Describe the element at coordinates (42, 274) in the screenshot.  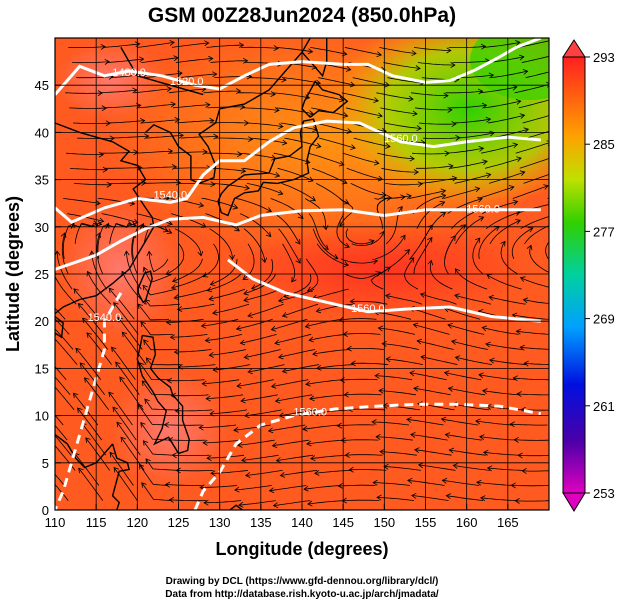
I see `y-tick-label: 25` at that location.